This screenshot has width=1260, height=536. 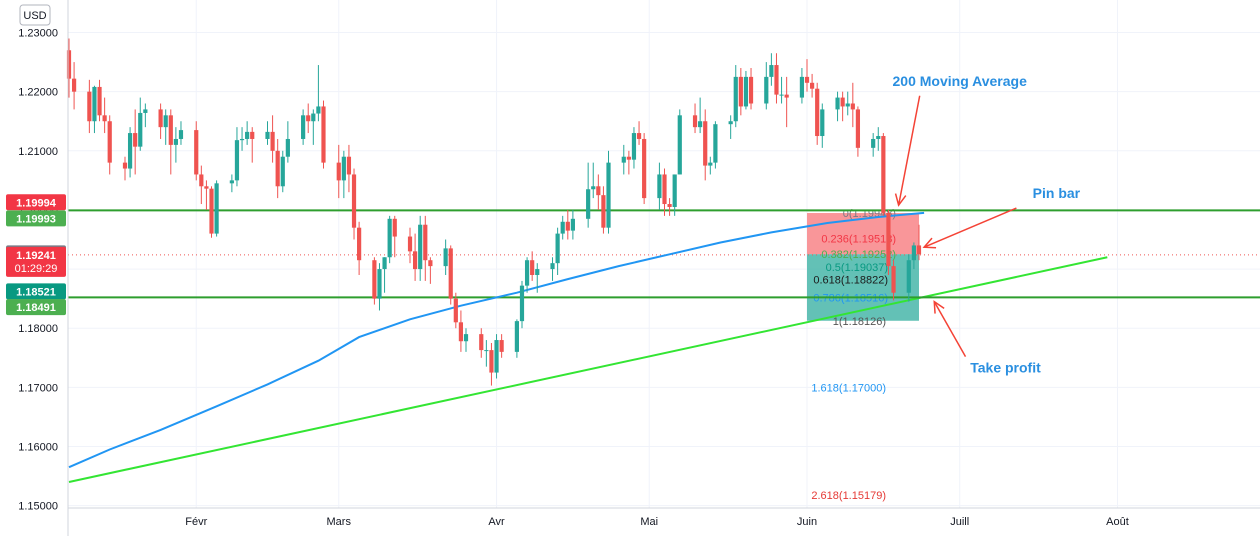 What do you see at coordinates (960, 81) in the screenshot?
I see `annotation-label: 200 Moving Average` at bounding box center [960, 81].